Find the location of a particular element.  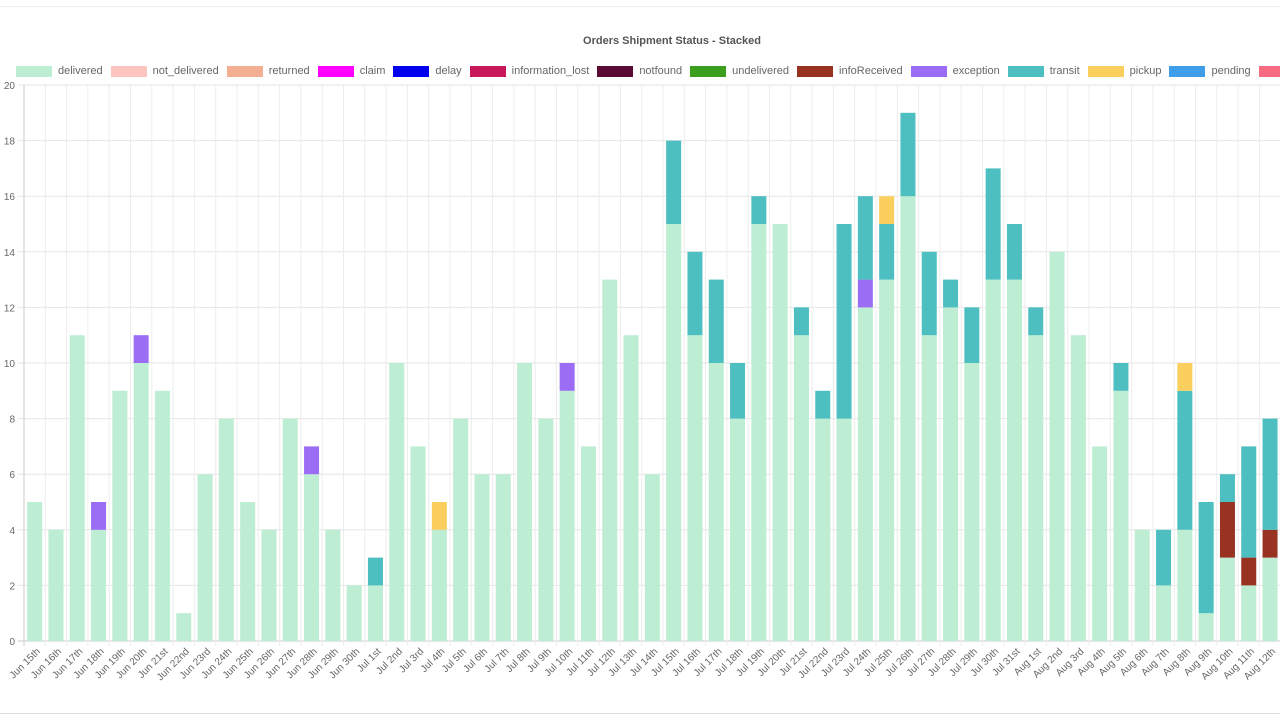

legend-item-claim: claim is located at coordinates (351, 71).